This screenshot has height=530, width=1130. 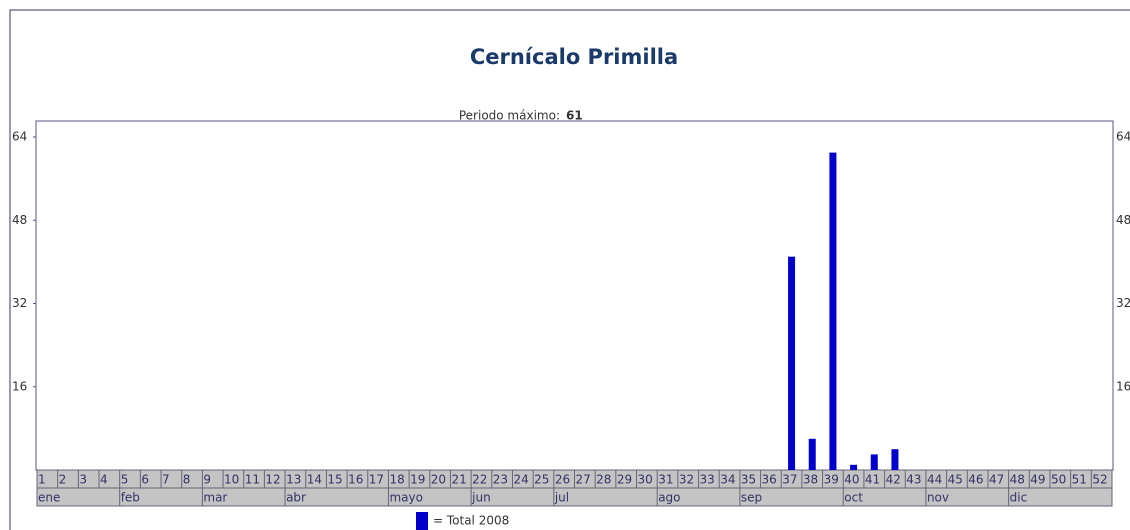 I want to click on month-label: abr, so click(x=296, y=498).